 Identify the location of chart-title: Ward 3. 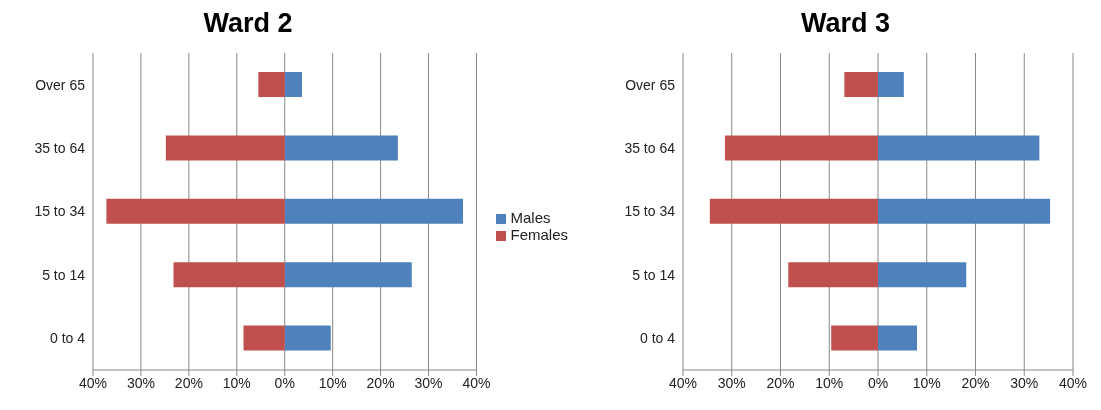
(845, 24).